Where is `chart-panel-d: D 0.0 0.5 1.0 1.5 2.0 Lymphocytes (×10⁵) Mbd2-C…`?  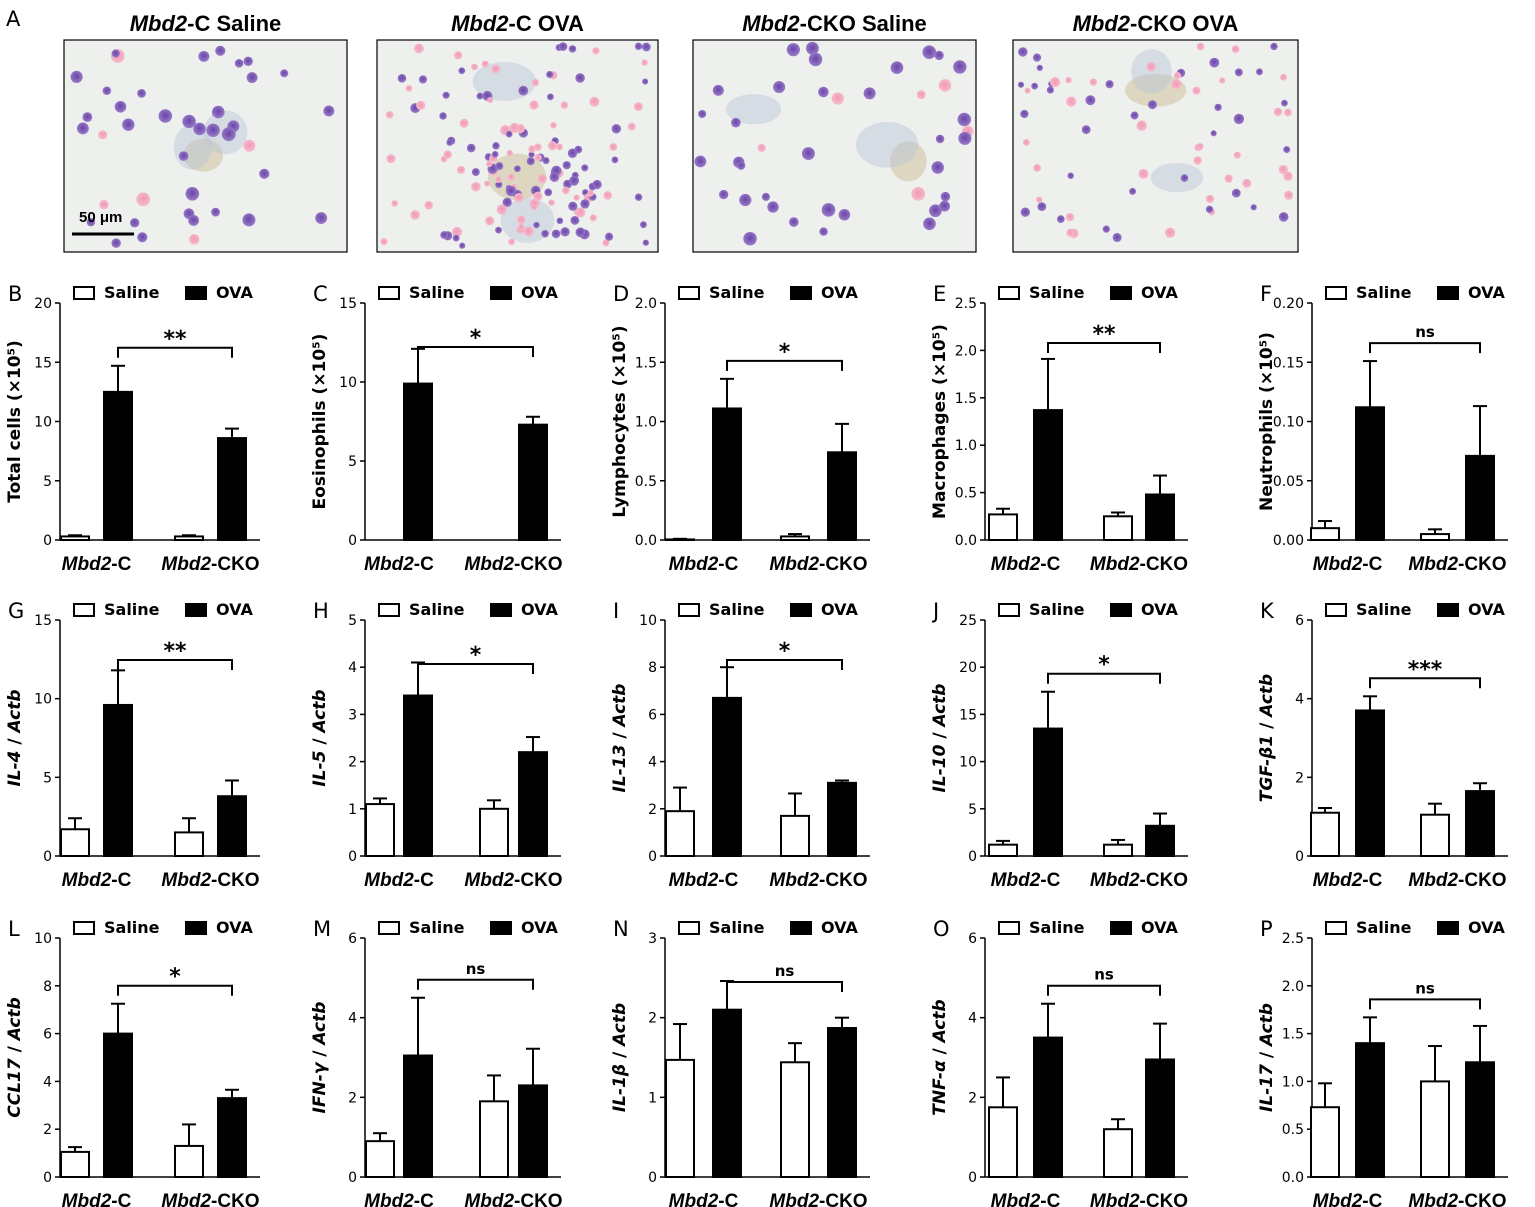 chart-panel-d: D 0.0 0.5 1.0 1.5 2.0 Lymphocytes (×10⁵) Mbd2-C… is located at coordinates (740, 428).